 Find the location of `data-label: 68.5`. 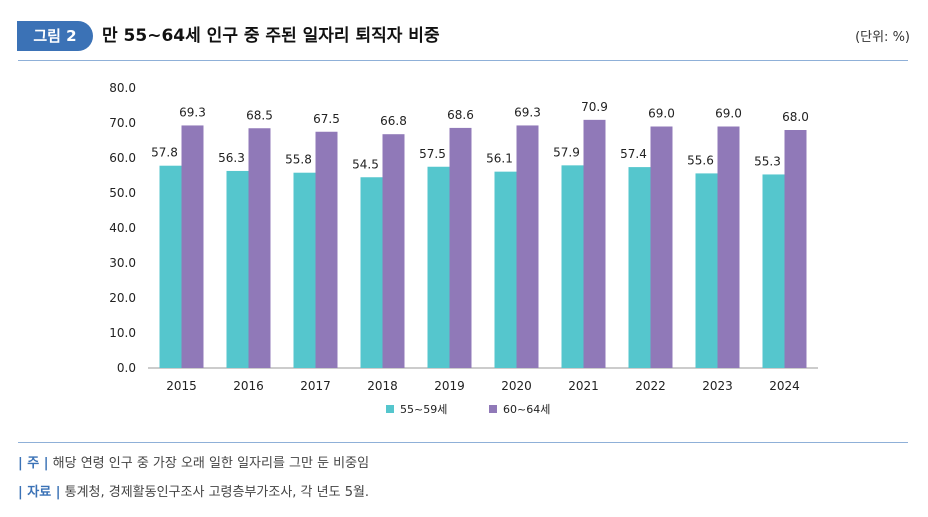

data-label: 68.5 is located at coordinates (259, 115).